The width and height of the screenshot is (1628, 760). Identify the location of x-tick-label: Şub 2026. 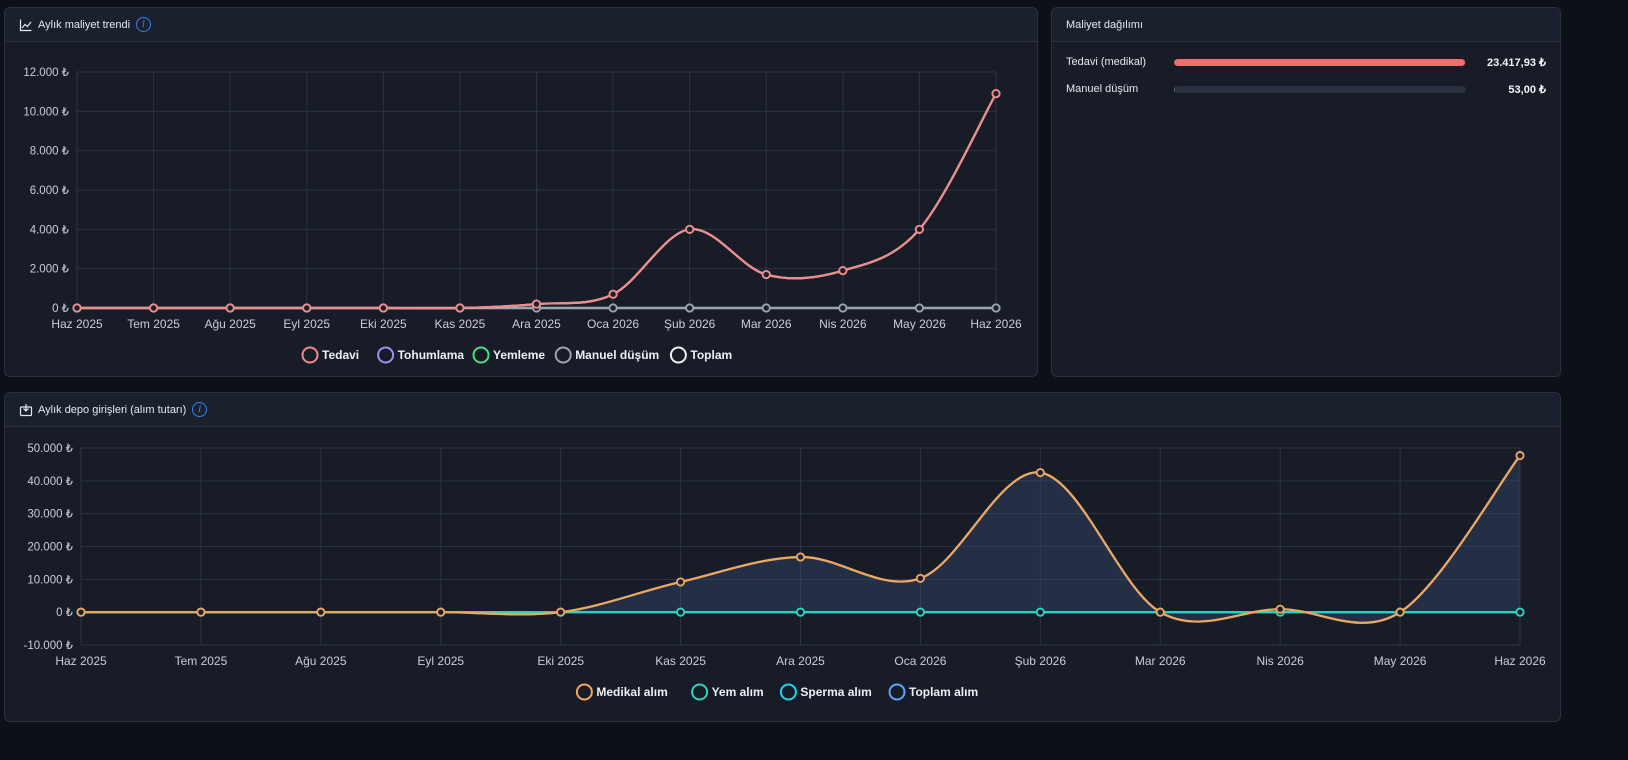
(690, 324).